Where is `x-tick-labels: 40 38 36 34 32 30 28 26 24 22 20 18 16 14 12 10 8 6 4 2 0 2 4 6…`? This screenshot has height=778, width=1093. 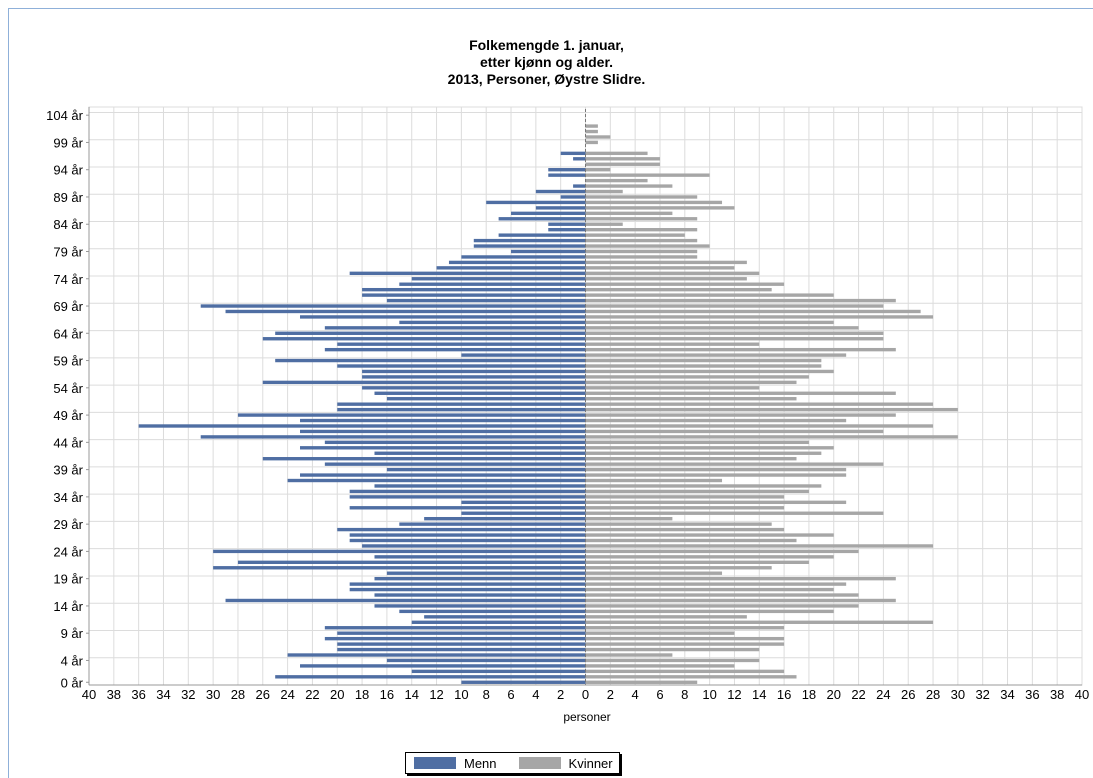 x-tick-labels: 40 38 36 34 32 30 28 26 24 22 20 18 16 14 12 10 8 6 4 2 0 2 4 6… is located at coordinates (585, 694).